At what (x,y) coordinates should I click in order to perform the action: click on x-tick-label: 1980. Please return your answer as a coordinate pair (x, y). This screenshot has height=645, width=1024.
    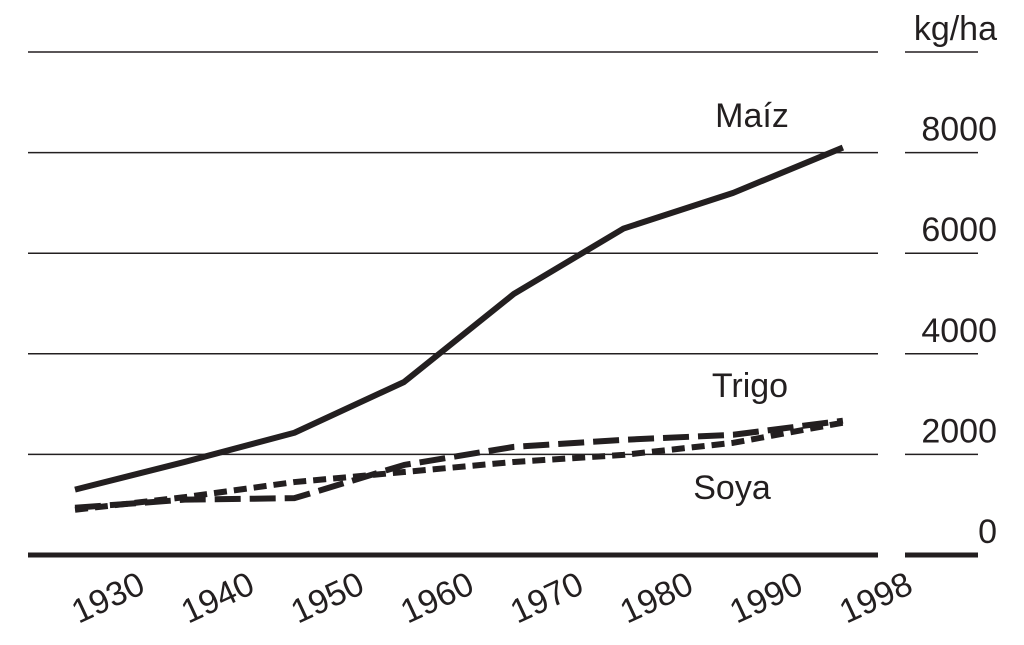
    Looking at the image, I should click on (656, 598).